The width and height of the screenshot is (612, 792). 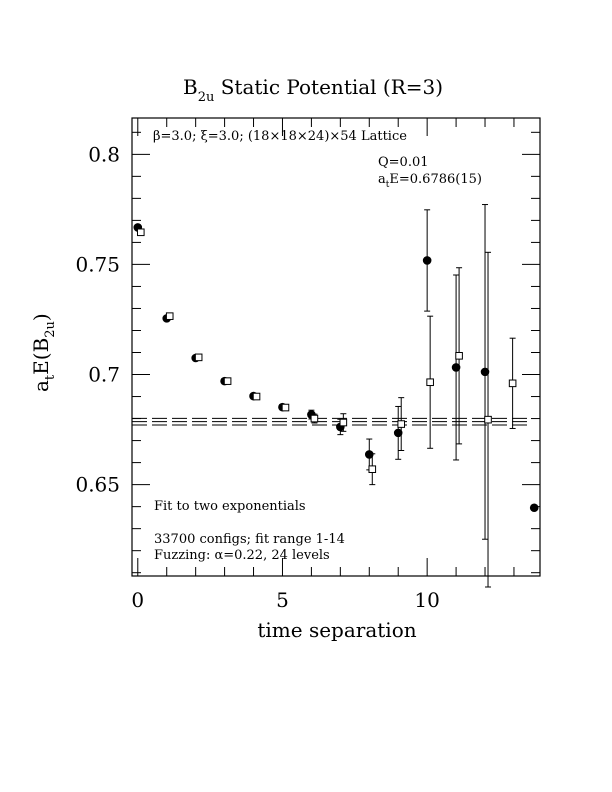 What do you see at coordinates (41, 386) in the screenshot?
I see `y-axis-label-main: a` at bounding box center [41, 386].